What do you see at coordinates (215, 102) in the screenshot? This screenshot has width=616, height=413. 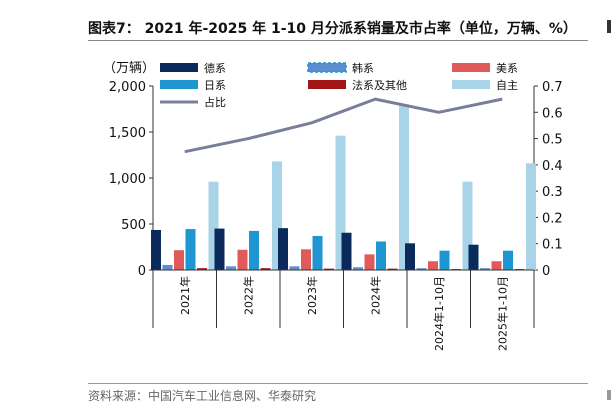 I see `legend-label-share: 占比` at bounding box center [215, 102].